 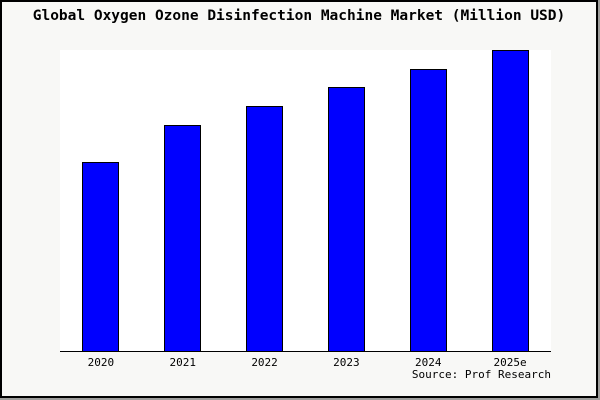 What do you see at coordinates (183, 237) in the screenshot?
I see `bar-2021` at bounding box center [183, 237].